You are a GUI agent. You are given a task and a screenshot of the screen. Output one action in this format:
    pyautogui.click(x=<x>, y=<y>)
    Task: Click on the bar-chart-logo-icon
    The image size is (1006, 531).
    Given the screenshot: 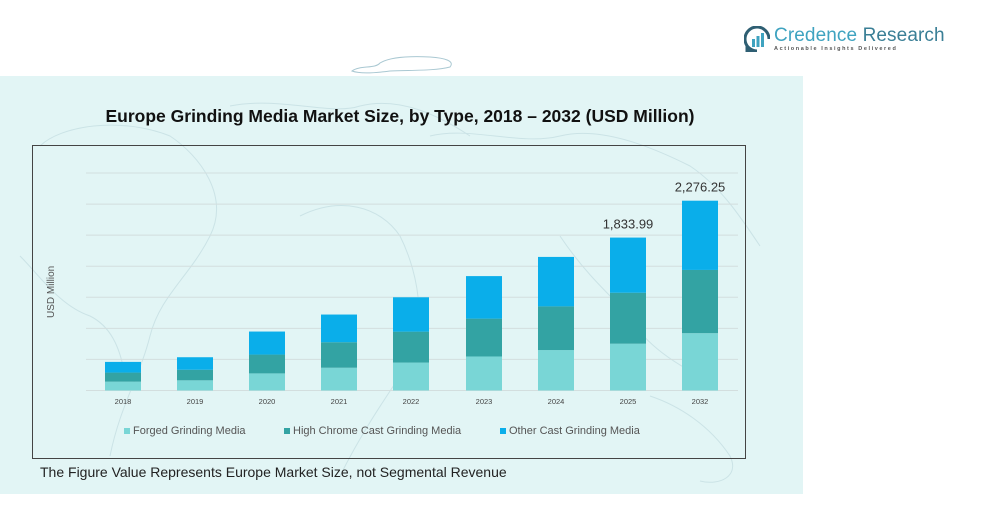 What is the action you would take?
    pyautogui.click(x=757, y=39)
    